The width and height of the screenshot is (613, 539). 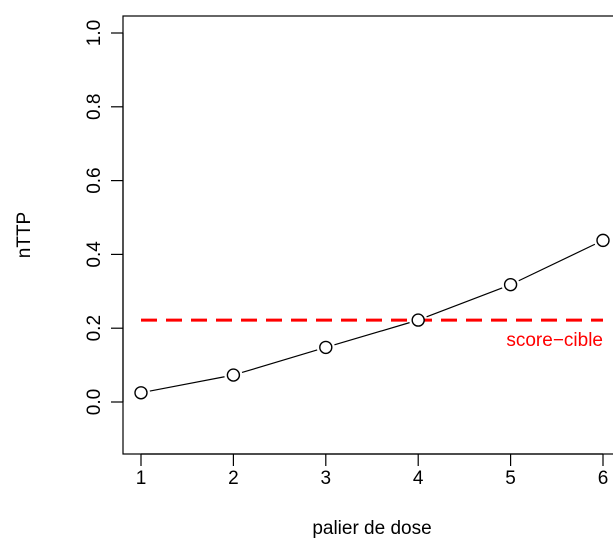 I want to click on x-tick-label: 3, so click(x=326, y=478).